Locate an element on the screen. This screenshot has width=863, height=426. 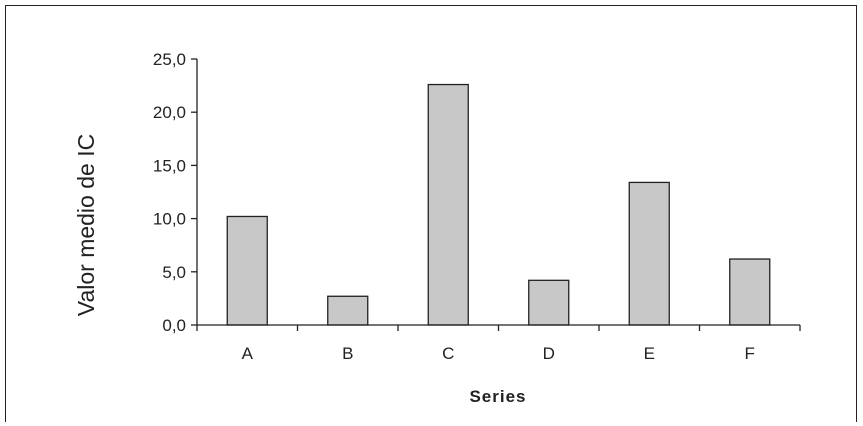
y-tick-label: 5,0 is located at coordinates (174, 272).